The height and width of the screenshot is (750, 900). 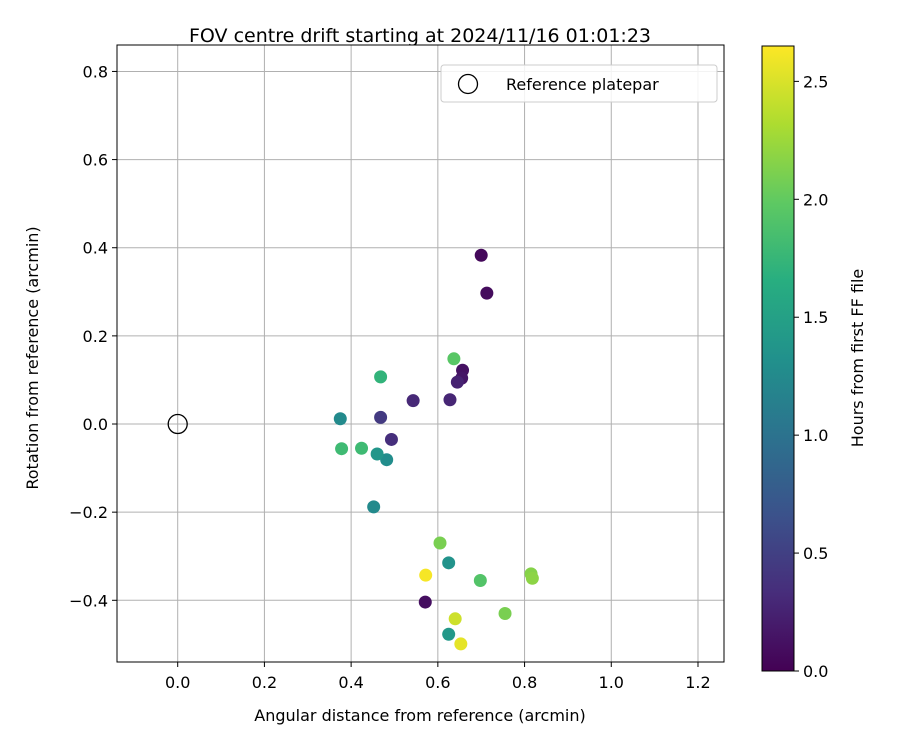 I want to click on x-tick-label: 1.0, so click(x=611, y=682).